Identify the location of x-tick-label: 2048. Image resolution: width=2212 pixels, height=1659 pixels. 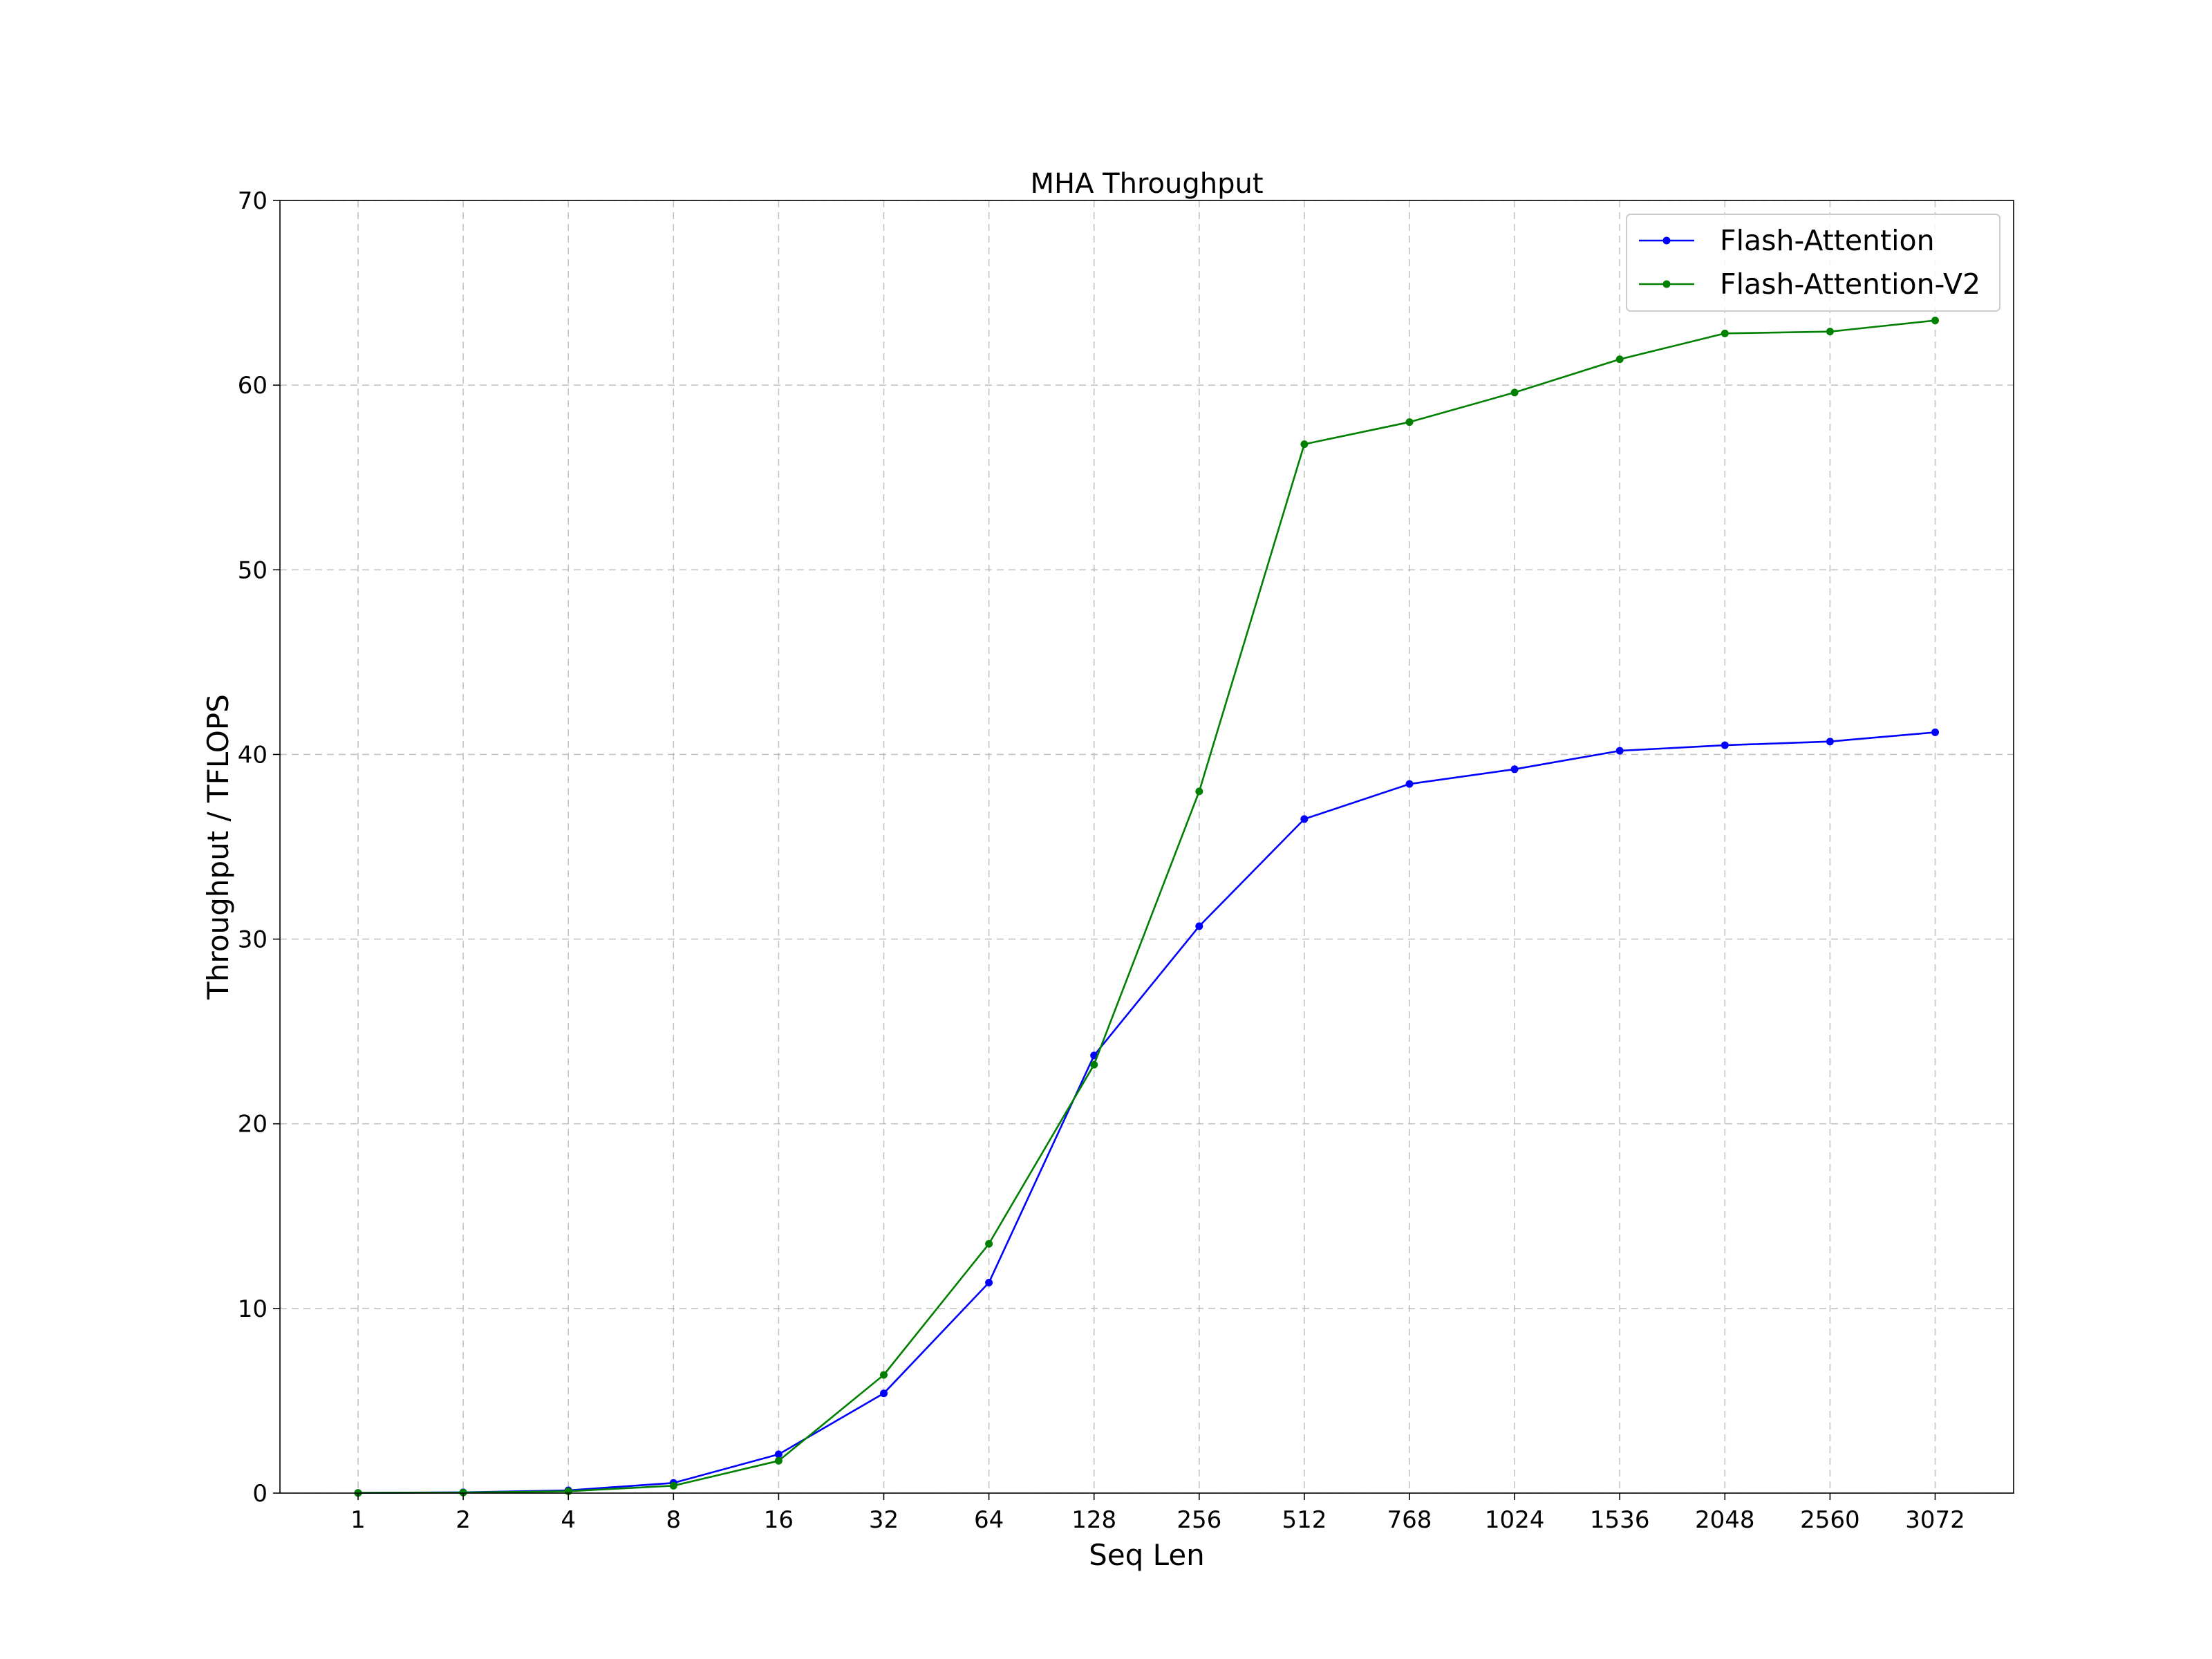
(1725, 1520).